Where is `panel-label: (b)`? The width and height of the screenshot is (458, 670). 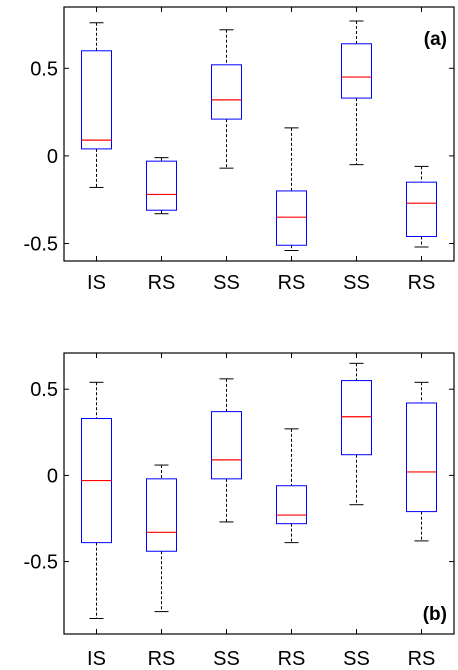 panel-label: (b) is located at coordinates (435, 614).